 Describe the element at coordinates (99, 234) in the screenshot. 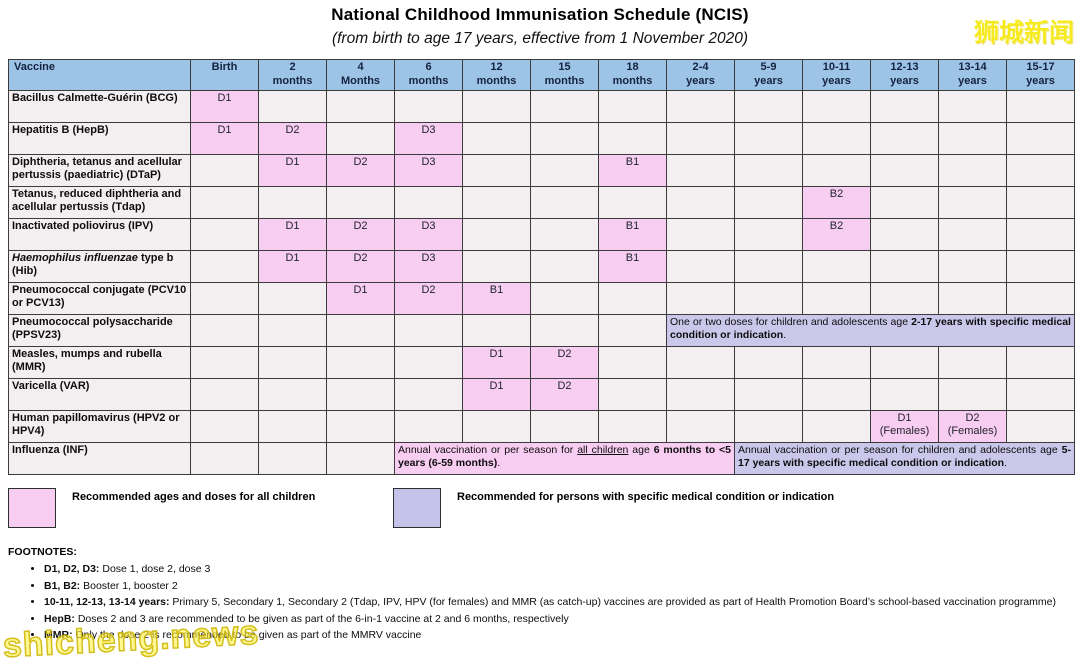

I see `vaccine-label-ipv: Inactivated poliovirus (IPV)` at that location.